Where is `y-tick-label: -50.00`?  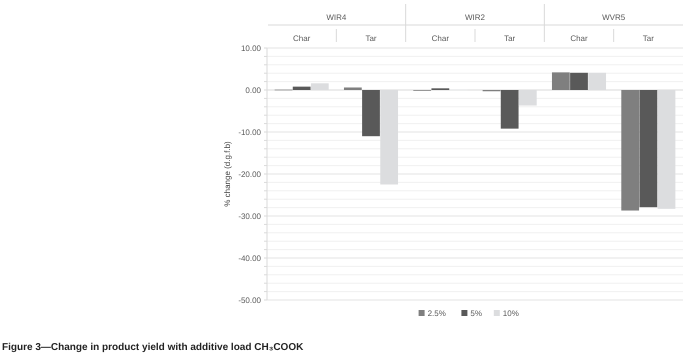
y-tick-label: -50.00 is located at coordinates (250, 300).